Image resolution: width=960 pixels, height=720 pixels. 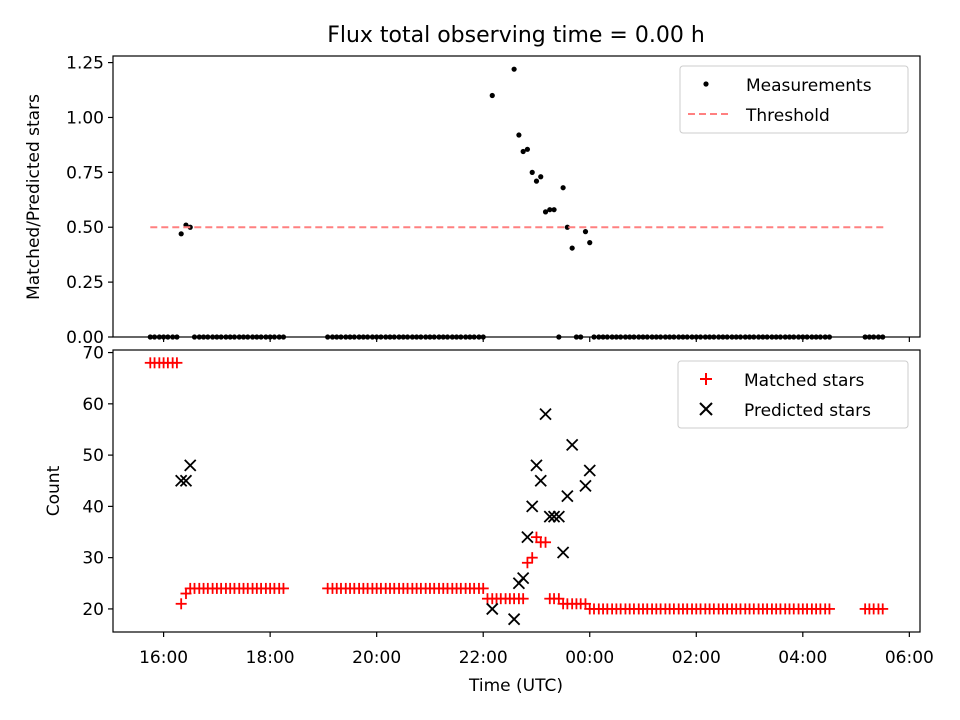 I want to click on count-legend-box, so click(x=793, y=394).